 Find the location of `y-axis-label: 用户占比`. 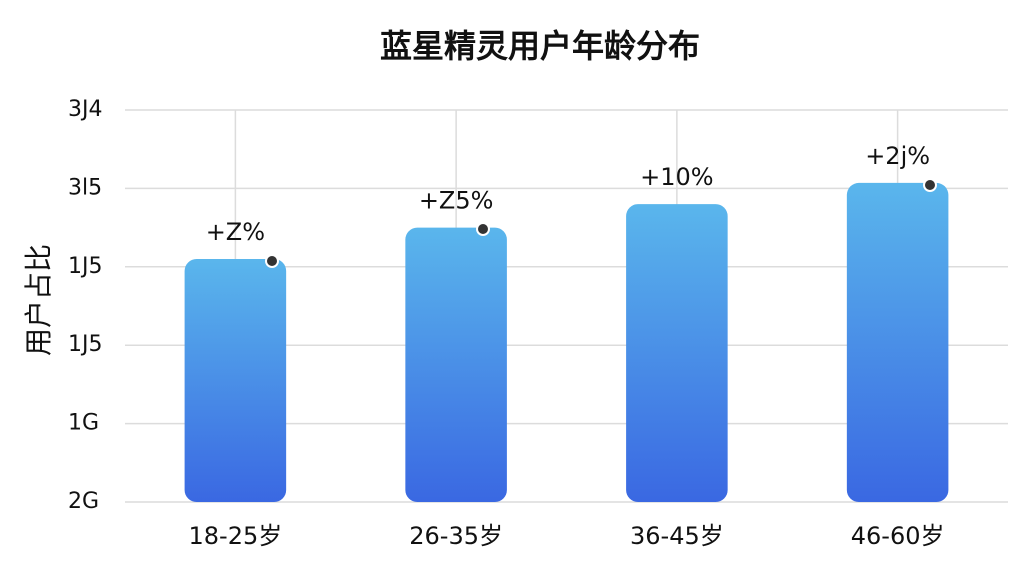

y-axis-label: 用户占比 is located at coordinates (38, 300).